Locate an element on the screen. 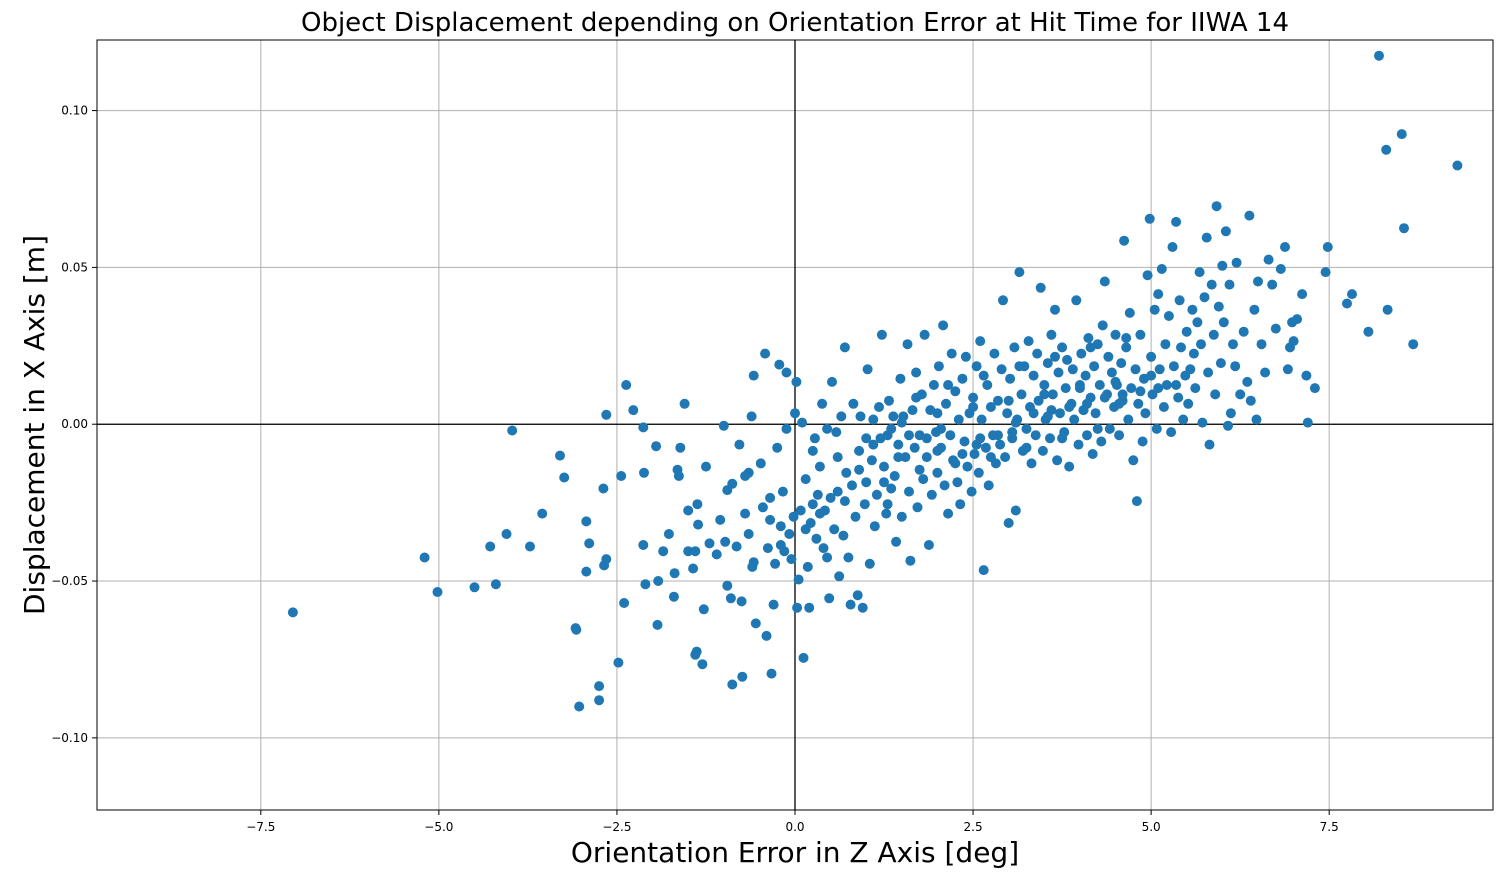 This screenshot has width=1500, height=877. y-axis-label: Displacement in X Axis [m] is located at coordinates (34, 425).